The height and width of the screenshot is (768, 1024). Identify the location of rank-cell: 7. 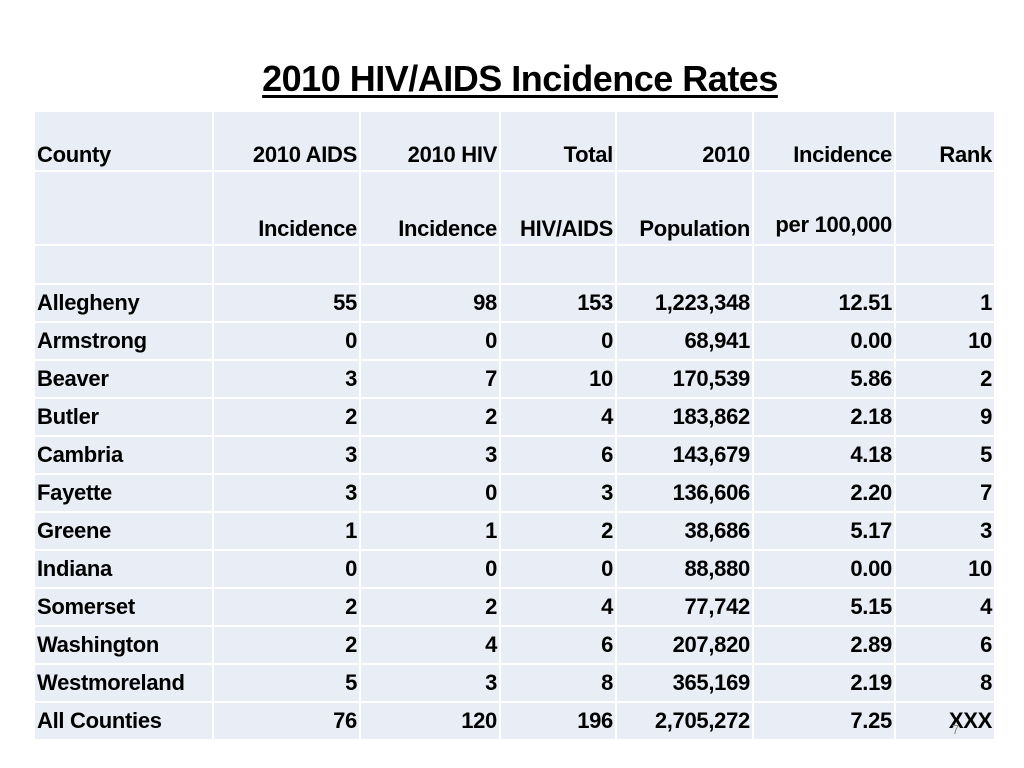
(945, 493).